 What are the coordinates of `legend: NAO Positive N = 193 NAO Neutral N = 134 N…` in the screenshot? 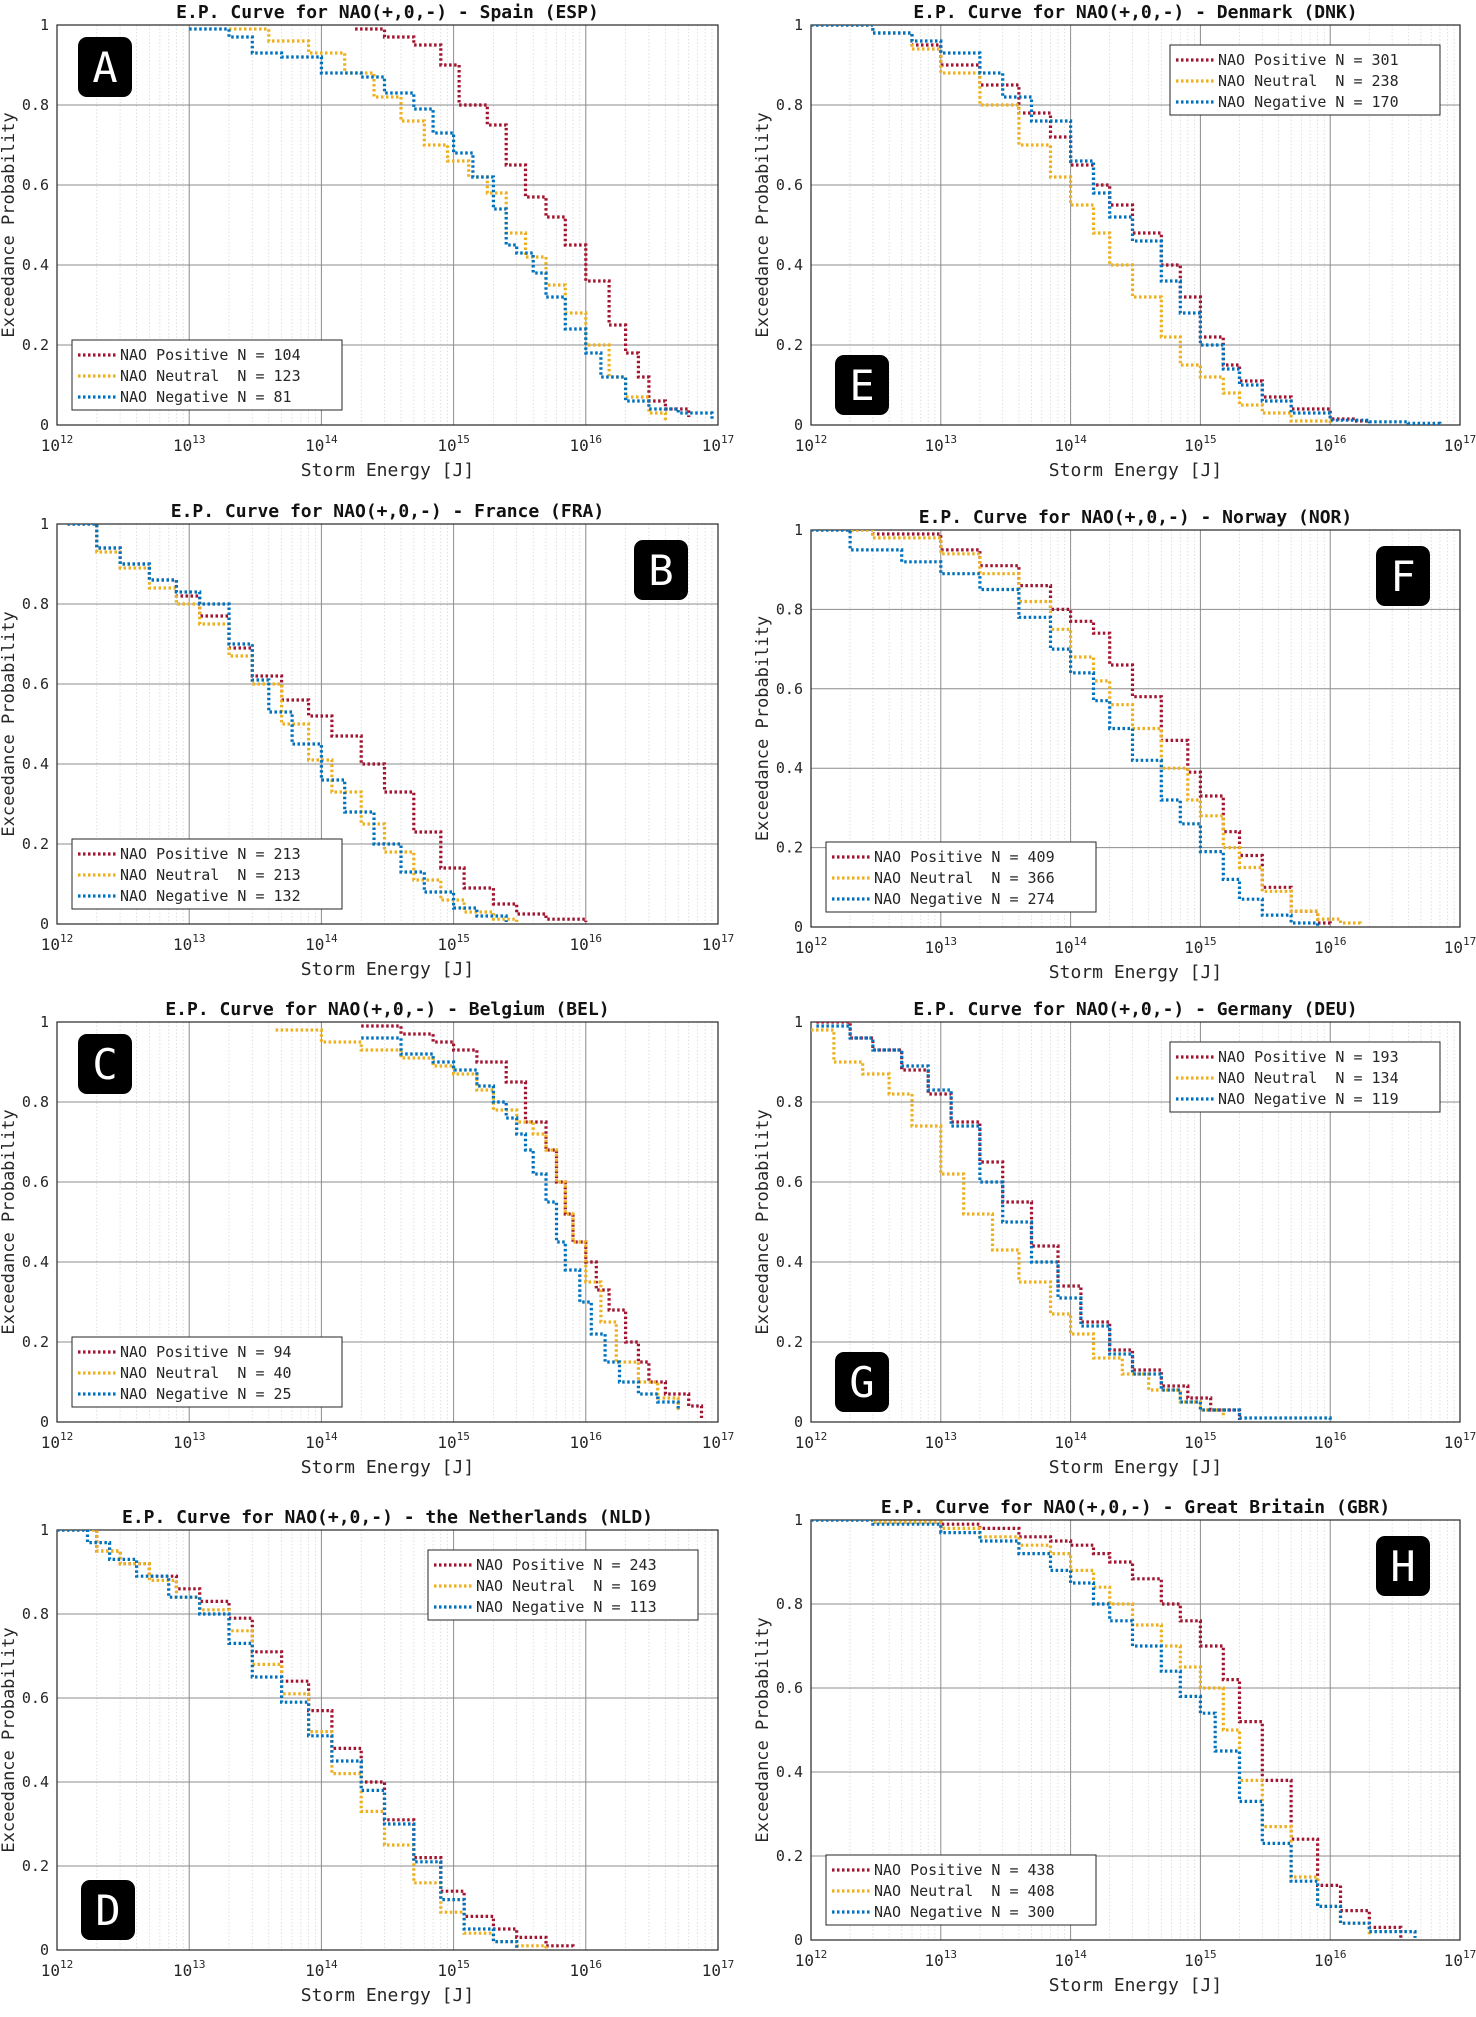 It's located at (1305, 1077).